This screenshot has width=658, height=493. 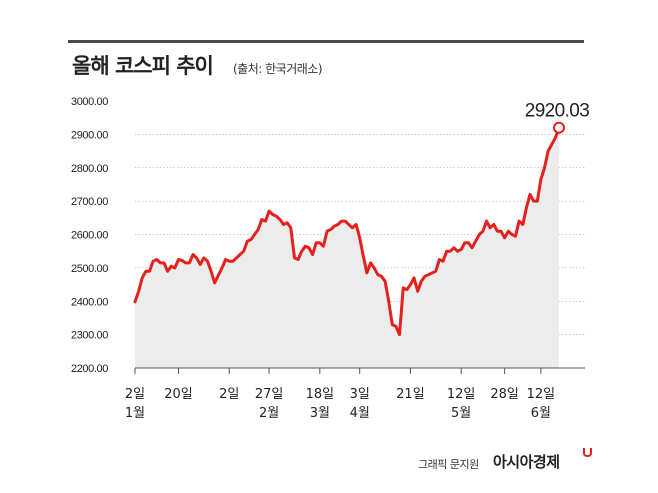 I want to click on graphic-credit: 그래픽 문지원, so click(x=448, y=464).